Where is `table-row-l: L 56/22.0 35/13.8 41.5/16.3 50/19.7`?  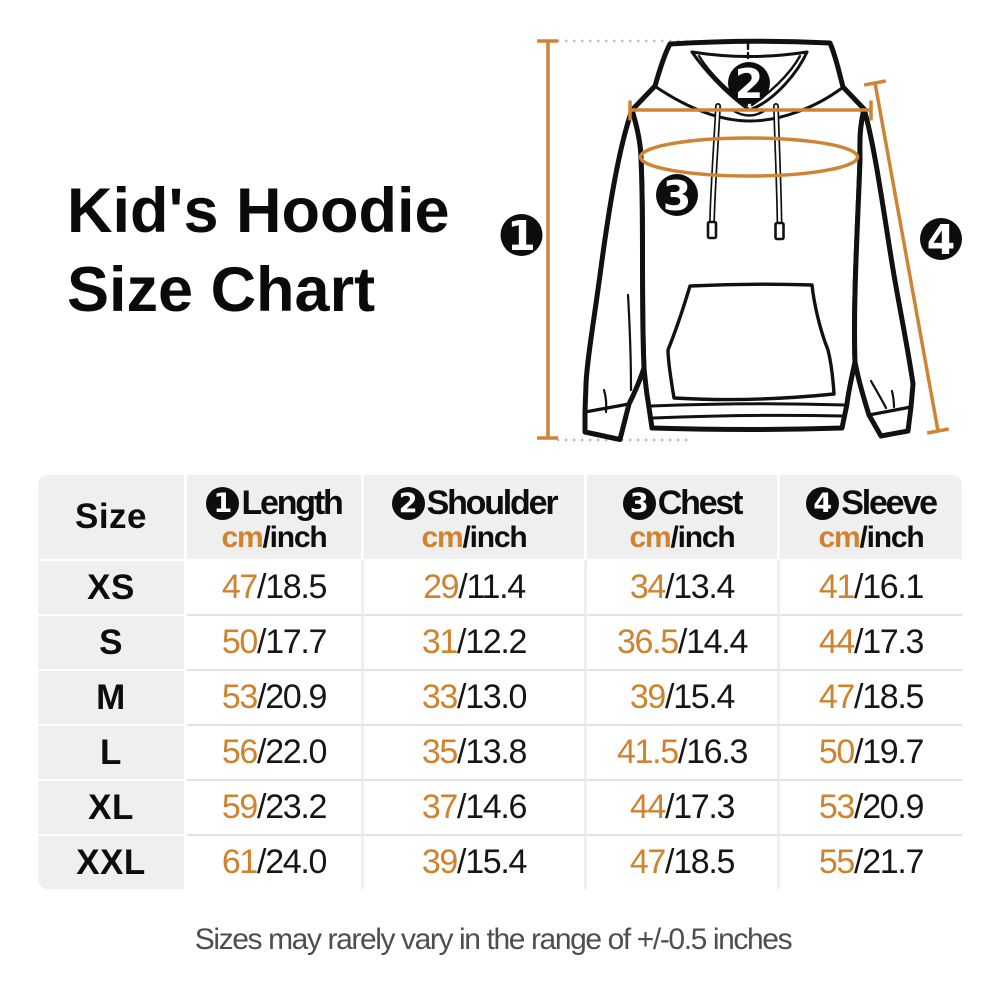
table-row-l: L 56/22.0 35/13.8 41.5/16.3 50/19.7 is located at coordinates (500, 751).